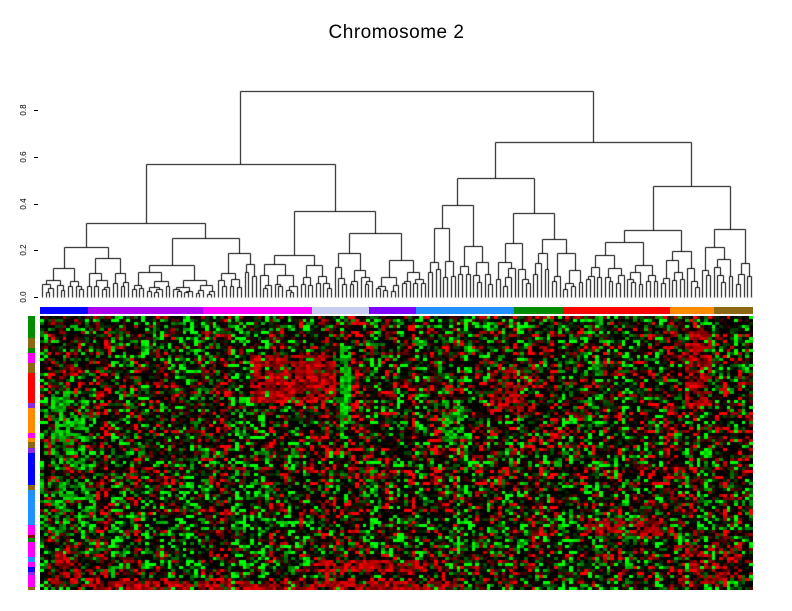  Describe the element at coordinates (23, 203) in the screenshot. I see `axis-tick-label: 0.4` at that location.